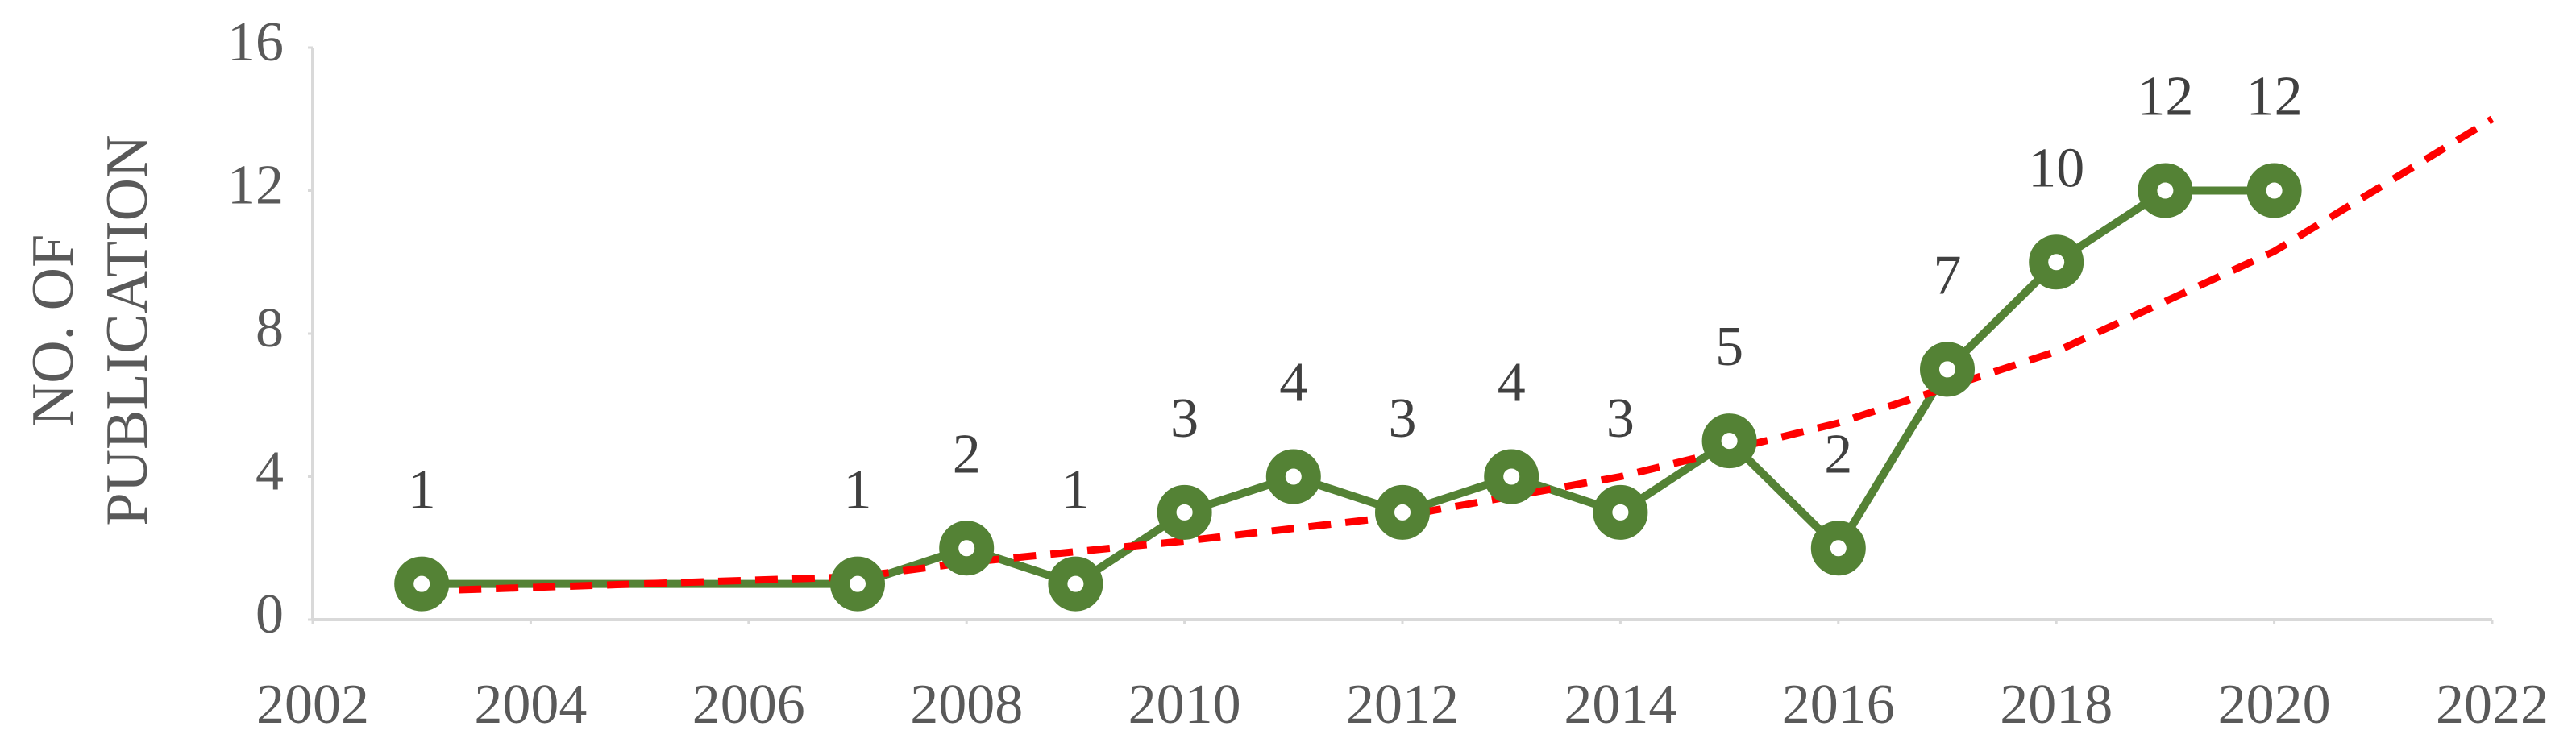  What do you see at coordinates (1838, 705) in the screenshot?
I see `x-tick-label: 2016` at bounding box center [1838, 705].